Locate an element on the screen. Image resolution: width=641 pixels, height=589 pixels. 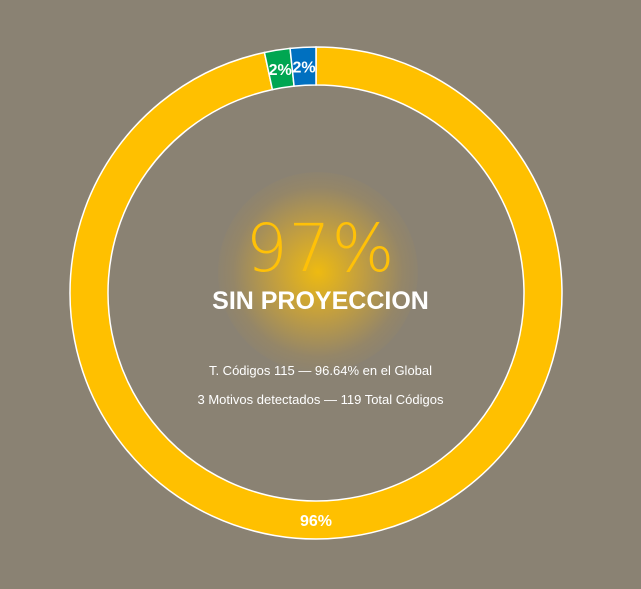
center-title: SIN PROYECCION is located at coordinates (320, 301).